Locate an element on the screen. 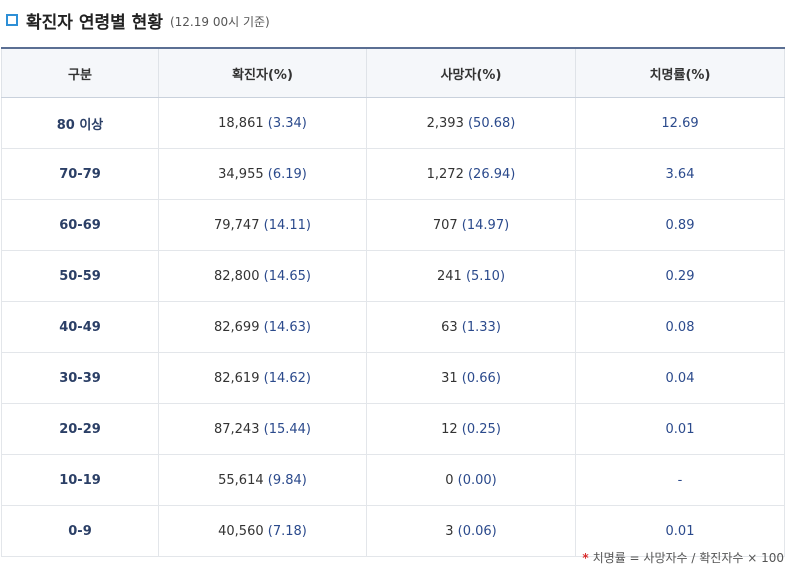 Image resolution: width=790 pixels, height=574 pixels. cases-percent: (14.11) is located at coordinates (287, 225).